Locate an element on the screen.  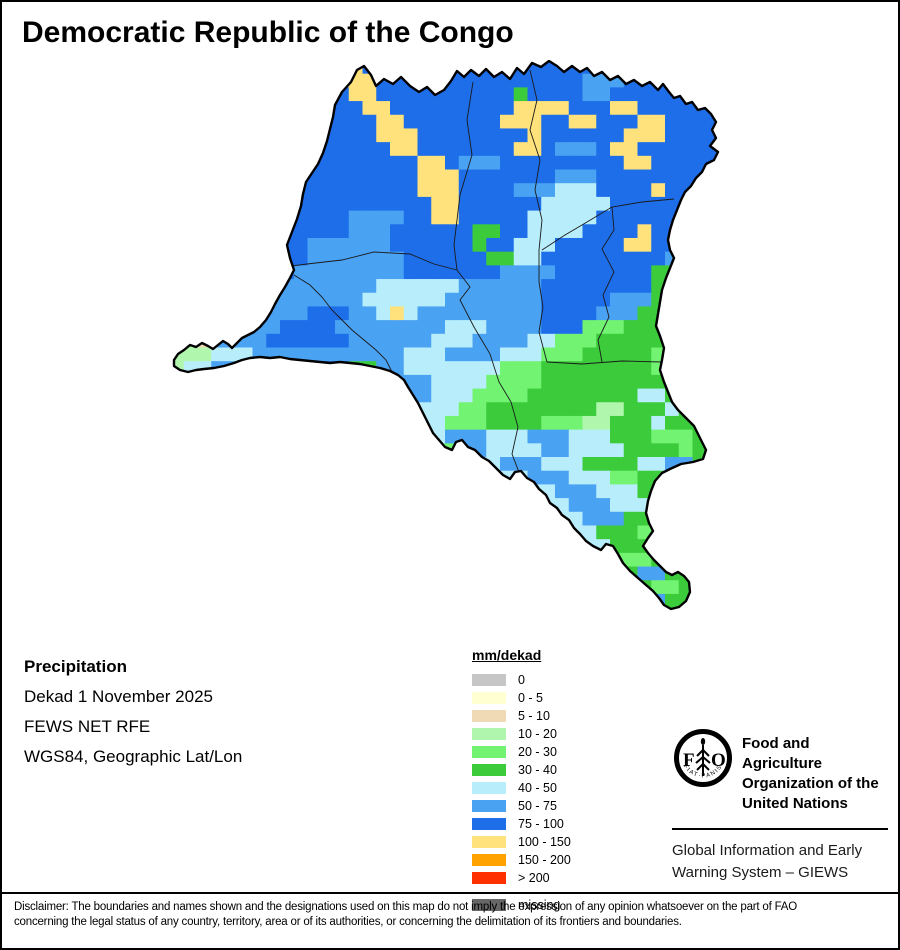
fao-org-line: United Nations is located at coordinates (795, 803).